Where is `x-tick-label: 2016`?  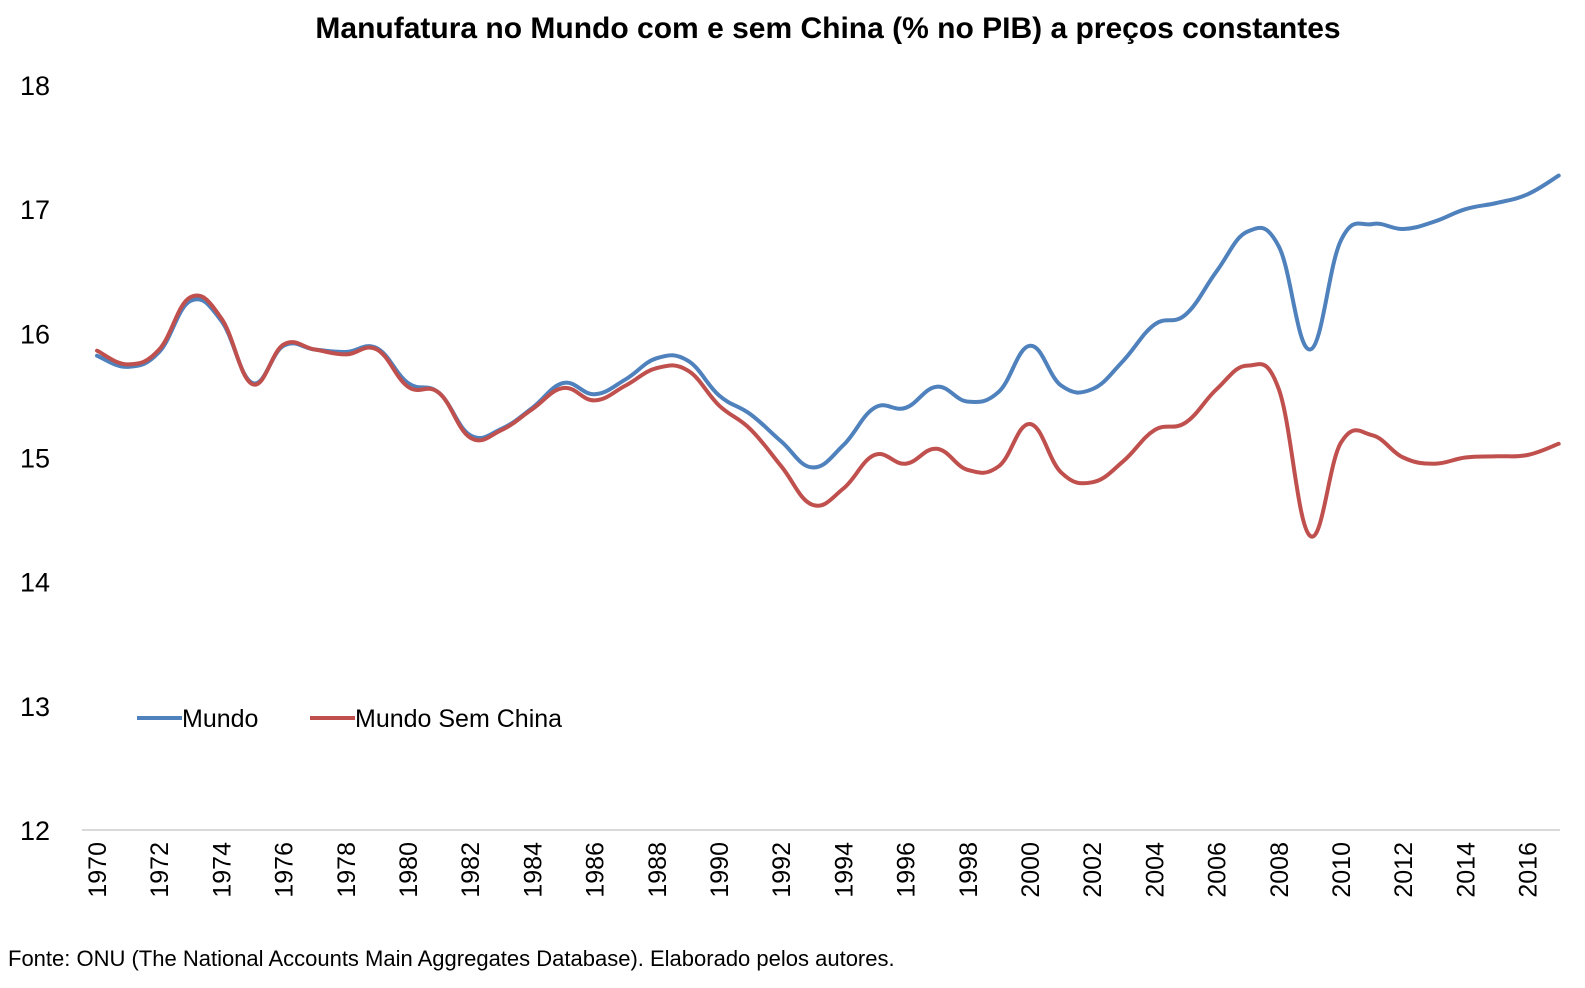
x-tick-label: 2016 is located at coordinates (1529, 870).